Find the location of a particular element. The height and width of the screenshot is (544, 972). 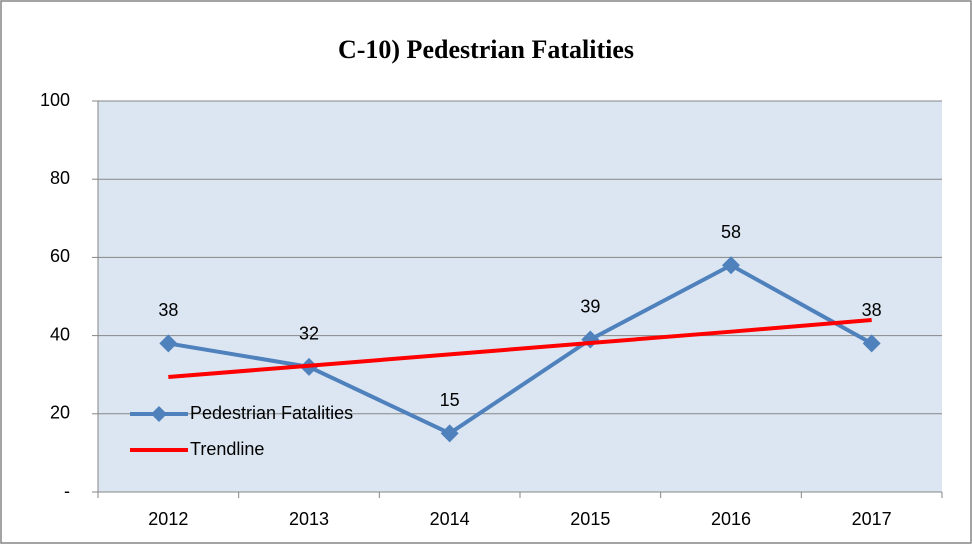

x-tick-label: 2013 is located at coordinates (309, 519).